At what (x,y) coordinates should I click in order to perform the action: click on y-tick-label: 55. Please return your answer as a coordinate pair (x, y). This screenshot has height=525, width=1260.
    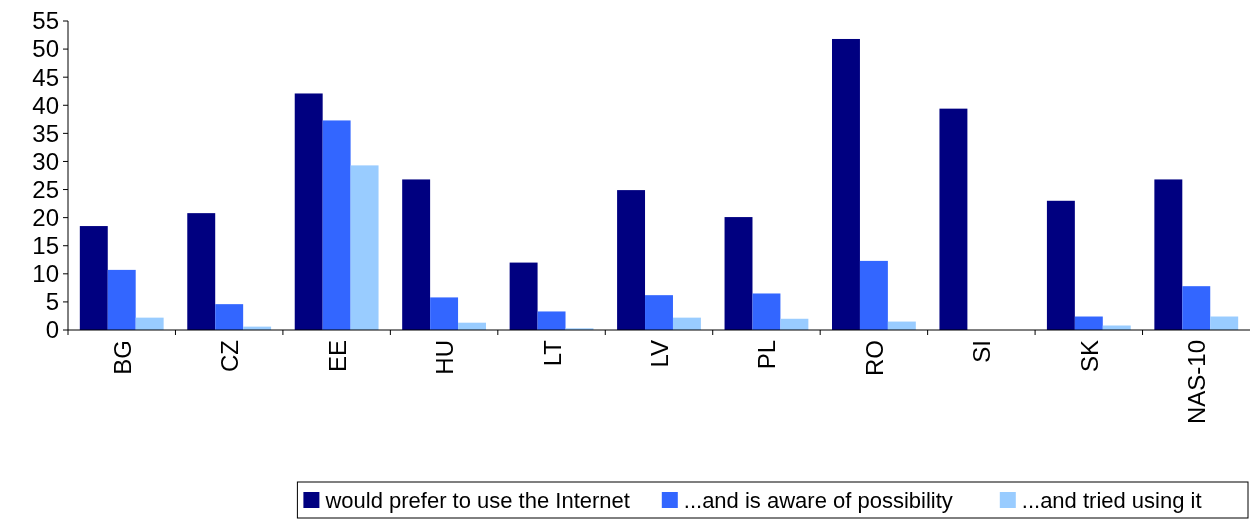
    Looking at the image, I should click on (45, 21).